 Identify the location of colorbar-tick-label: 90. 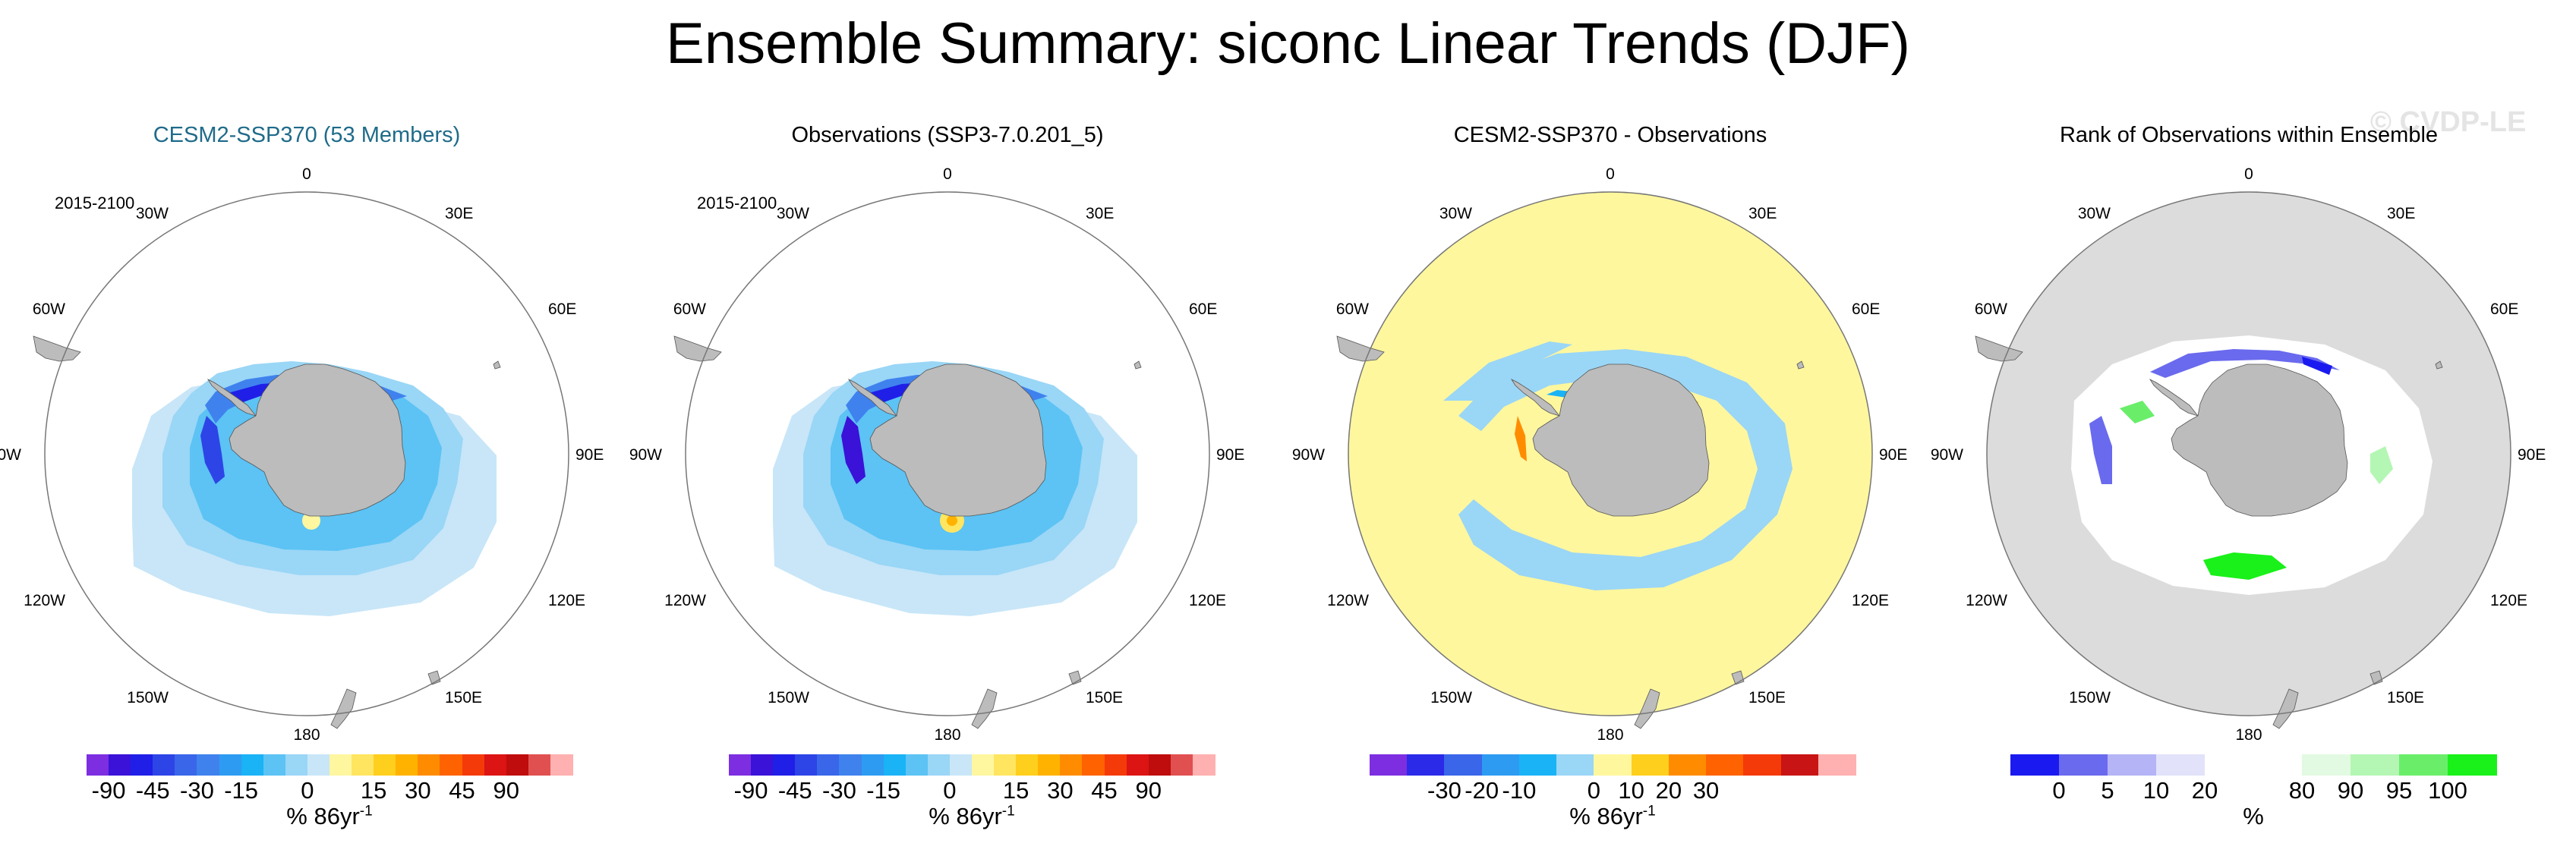
(2350, 790).